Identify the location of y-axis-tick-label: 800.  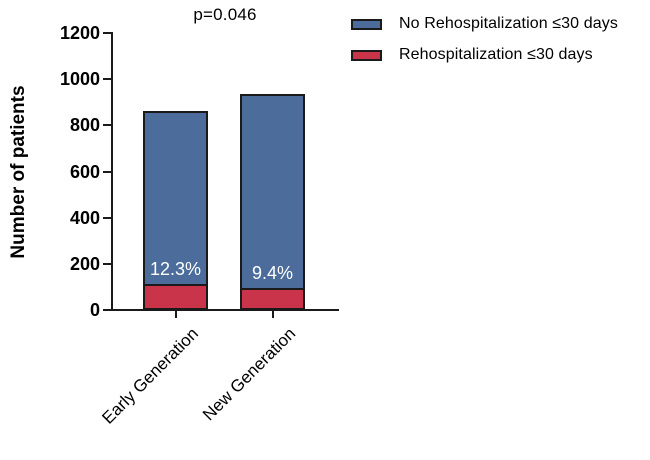
(84, 125).